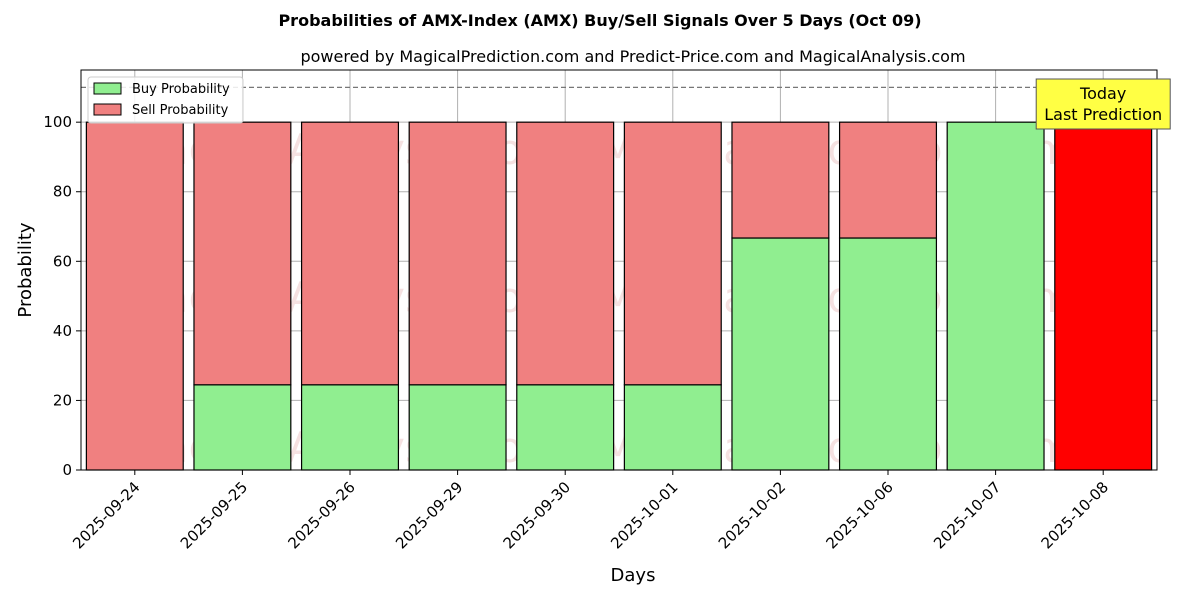  What do you see at coordinates (62, 400) in the screenshot?
I see `y-tick-label: 20` at bounding box center [62, 400].